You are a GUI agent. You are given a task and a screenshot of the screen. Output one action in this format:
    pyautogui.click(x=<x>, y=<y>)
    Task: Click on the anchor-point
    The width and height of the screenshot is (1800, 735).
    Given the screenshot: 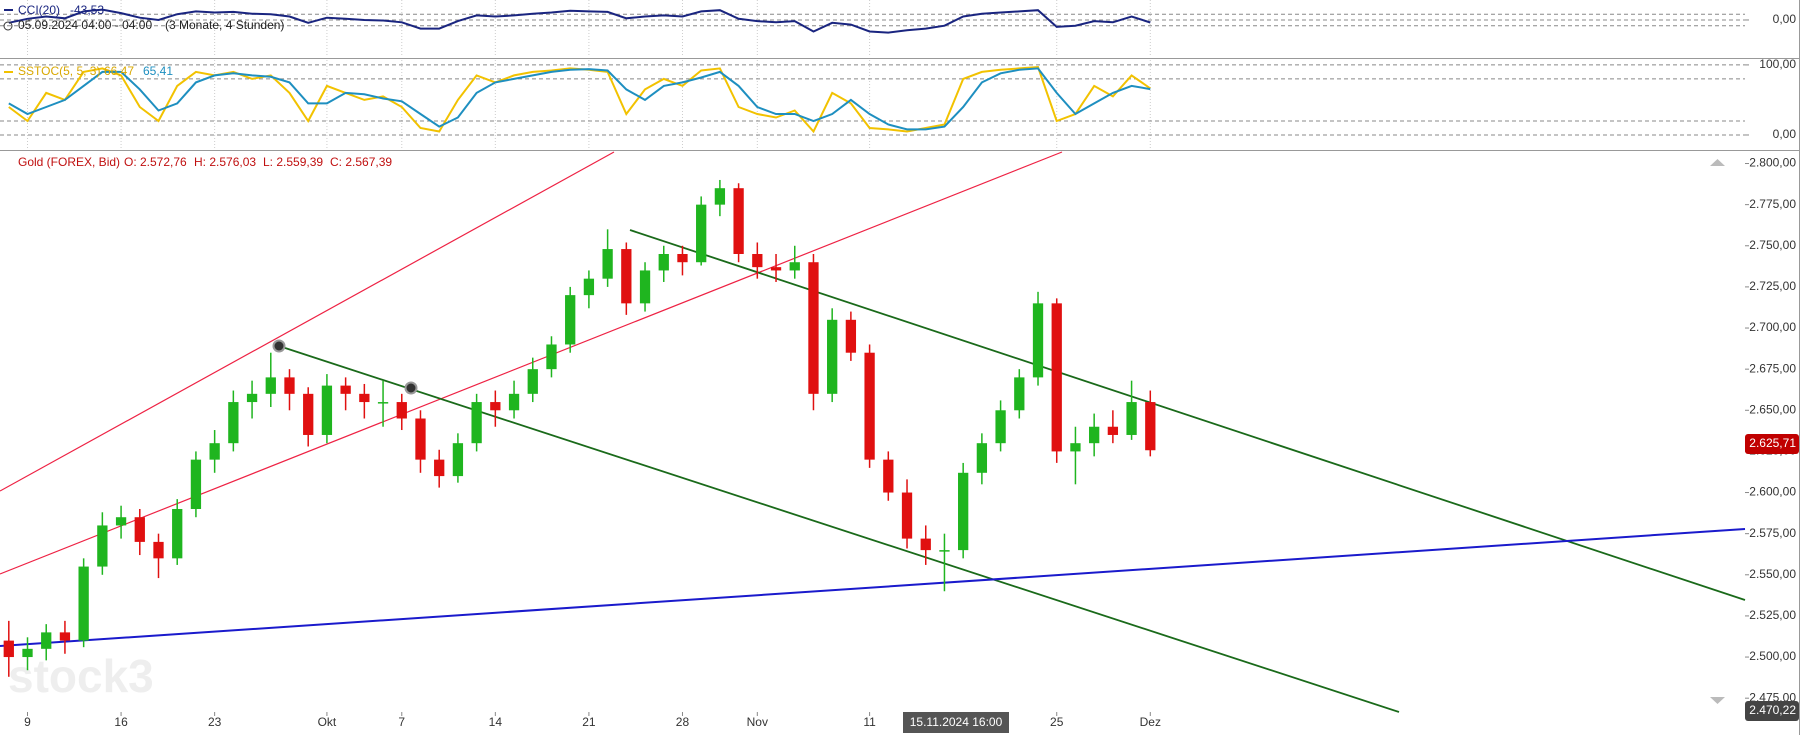 What is the action you would take?
    pyautogui.click(x=279, y=346)
    